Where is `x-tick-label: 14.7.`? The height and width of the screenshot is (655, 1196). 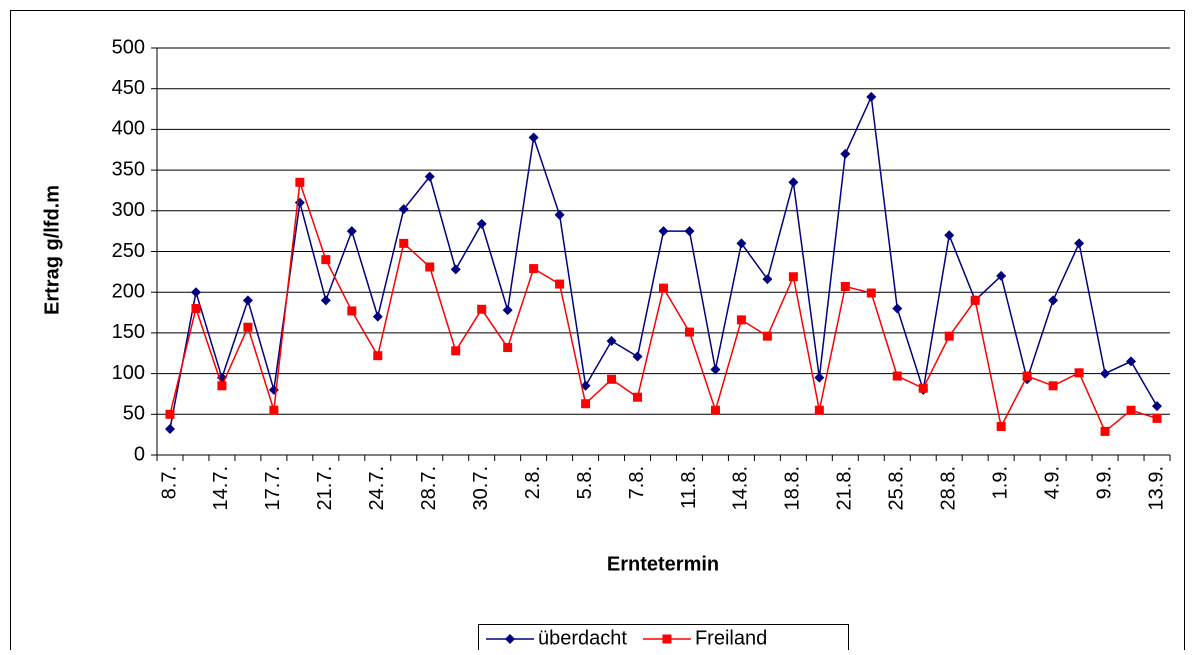
x-tick-label: 14.7. is located at coordinates (221, 488).